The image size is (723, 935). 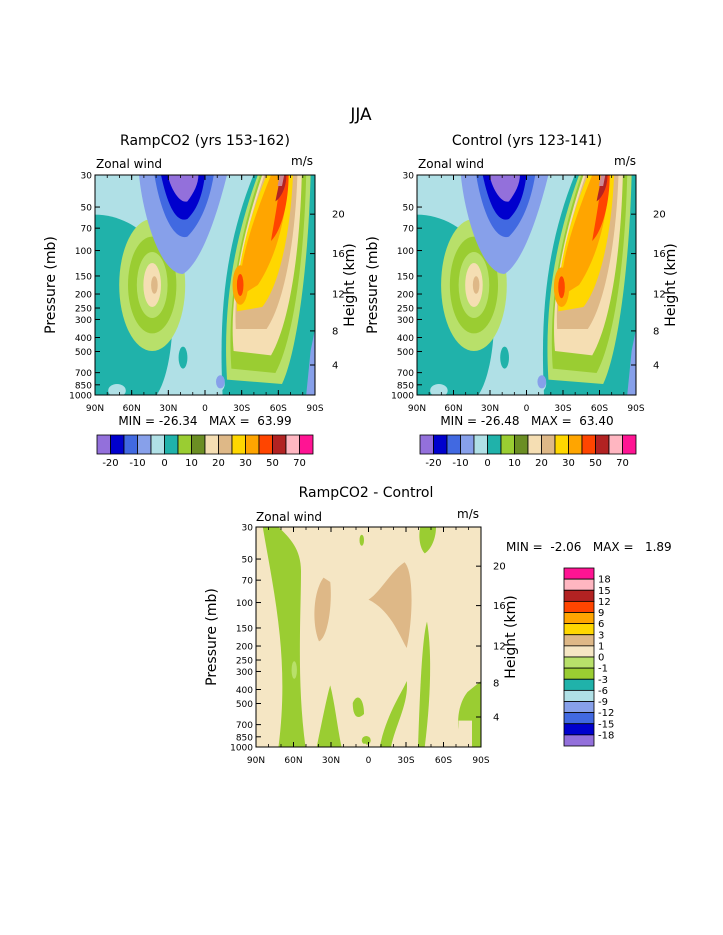 What do you see at coordinates (603, 691) in the screenshot?
I see `colorbar-label: -6` at bounding box center [603, 691].